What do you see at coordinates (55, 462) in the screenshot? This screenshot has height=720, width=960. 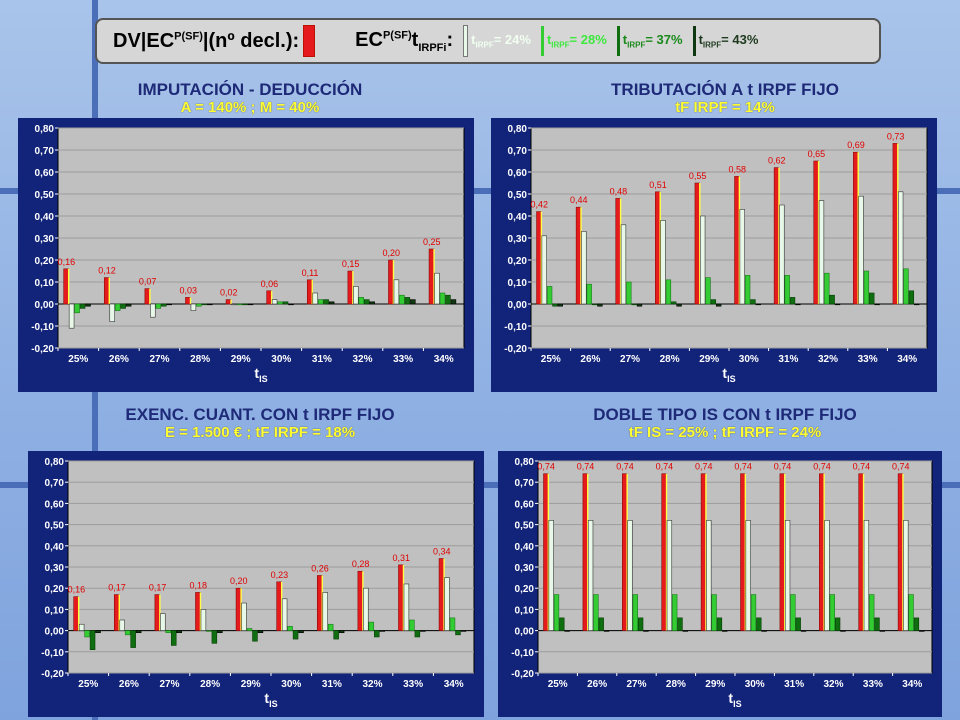 I see `y-tick-label: 0,80` at bounding box center [55, 462].